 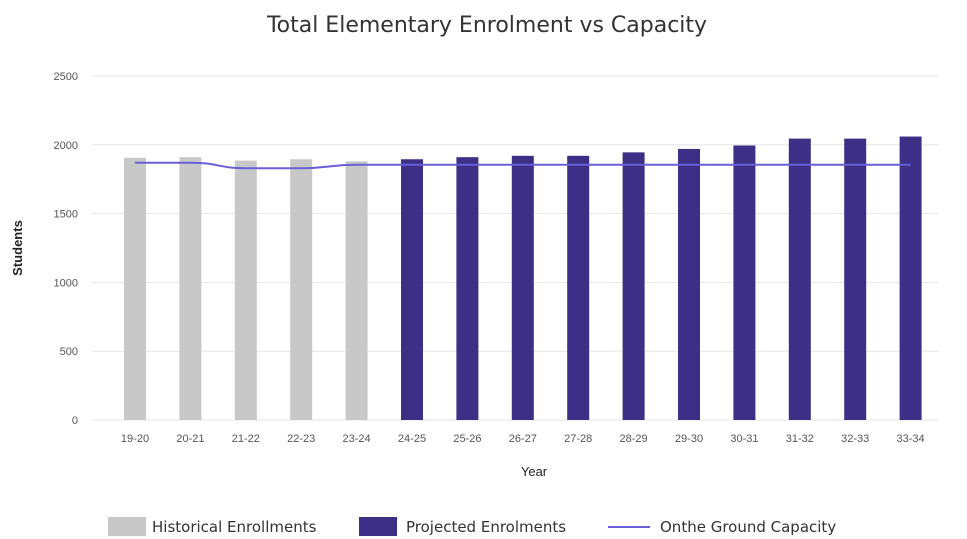 I want to click on y-tick-label: 500, so click(x=69, y=352).